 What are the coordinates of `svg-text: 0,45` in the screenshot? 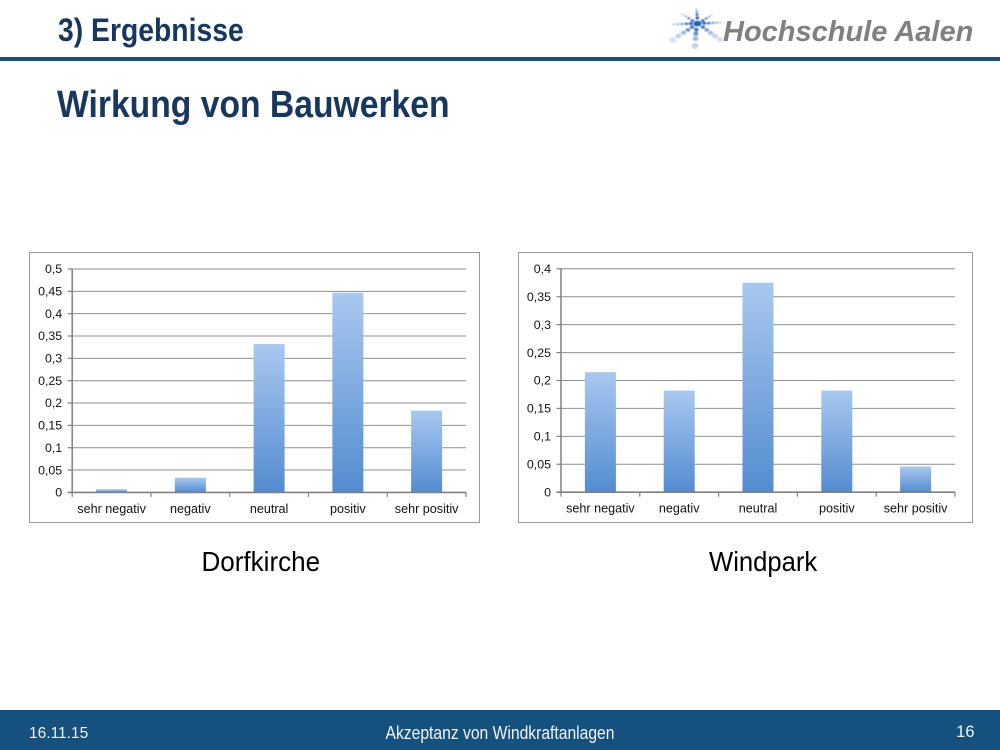 It's located at (50, 292).